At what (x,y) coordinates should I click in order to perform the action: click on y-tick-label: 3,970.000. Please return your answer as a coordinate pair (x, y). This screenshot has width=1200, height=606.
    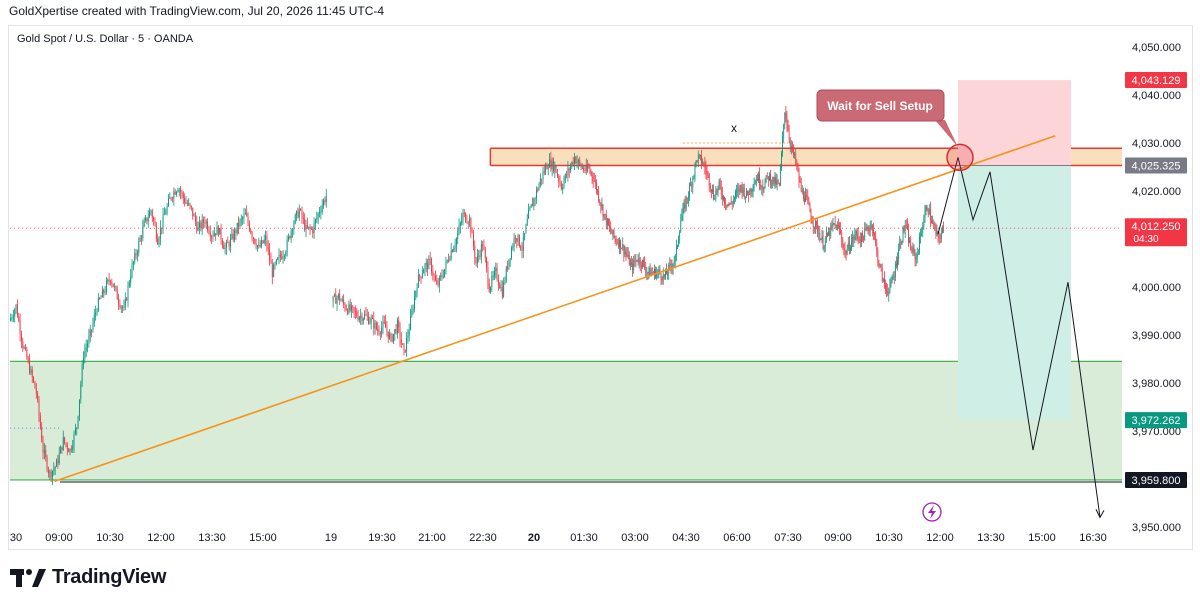
    Looking at the image, I should click on (1156, 432).